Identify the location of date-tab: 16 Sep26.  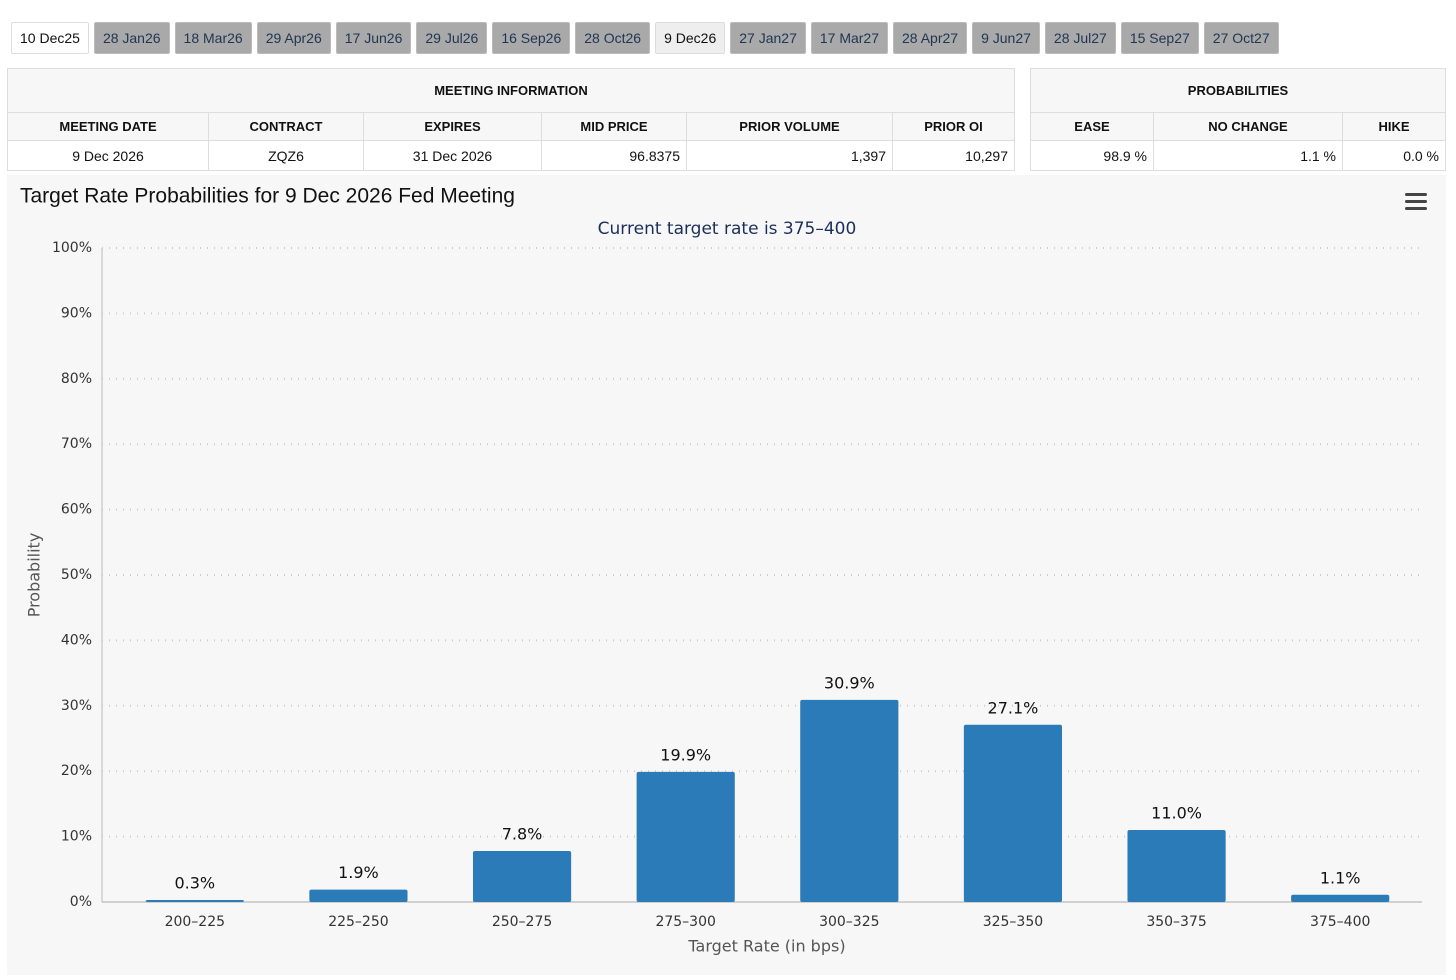
(531, 38).